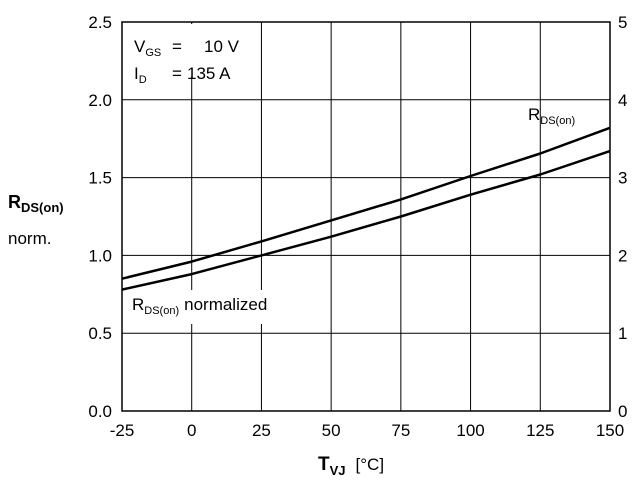 Image resolution: width=633 pixels, height=486 pixels. Describe the element at coordinates (222, 46) in the screenshot. I see `condition-vgs-value: 10 V` at that location.